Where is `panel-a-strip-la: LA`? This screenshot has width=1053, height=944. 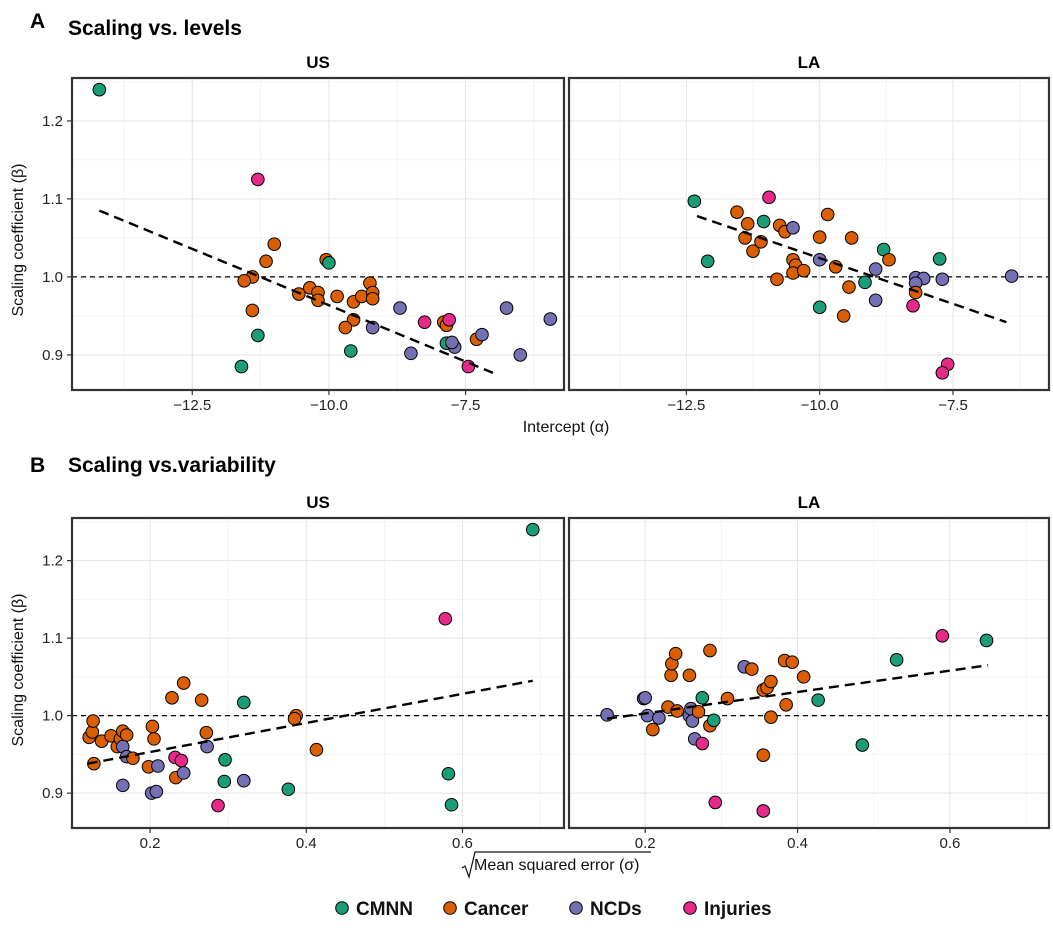
panel-a-strip-la: LA is located at coordinates (809, 62).